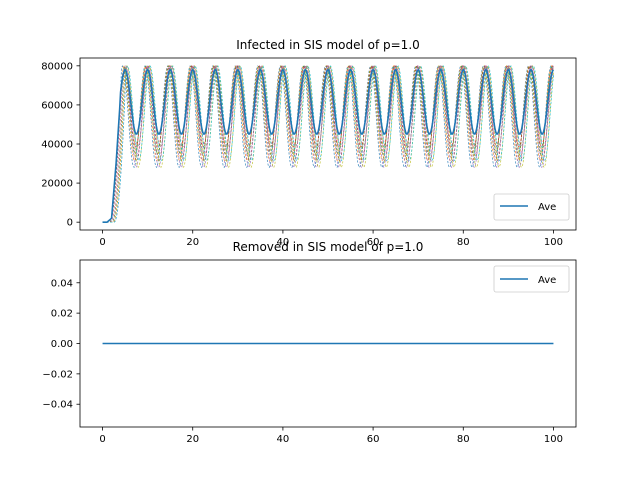 Image resolution: width=640 pixels, height=480 pixels. What do you see at coordinates (62, 283) in the screenshot?
I see `y-tick-label: 0.04` at bounding box center [62, 283].